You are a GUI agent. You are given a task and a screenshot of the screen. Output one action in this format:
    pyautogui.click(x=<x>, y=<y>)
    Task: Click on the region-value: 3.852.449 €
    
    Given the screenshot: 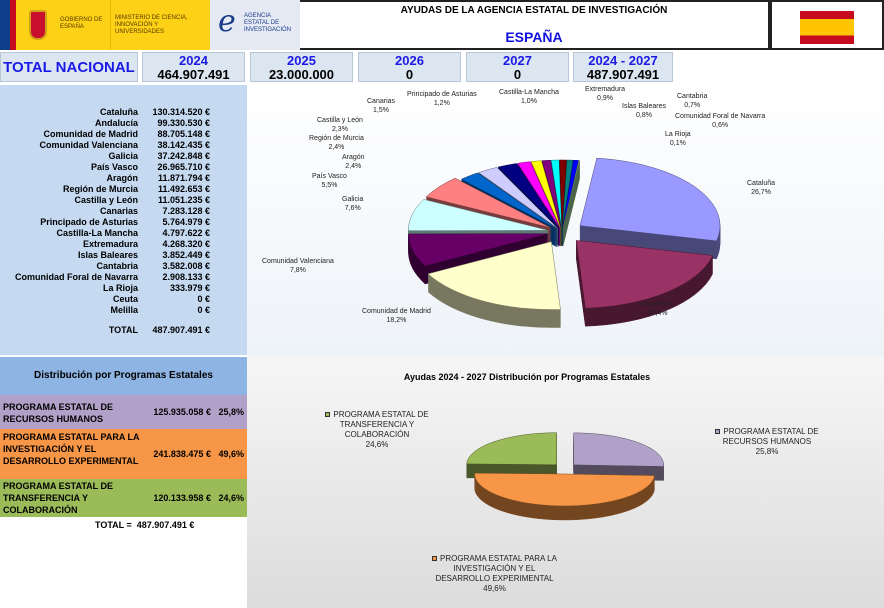 What is the action you would take?
    pyautogui.click(x=186, y=255)
    